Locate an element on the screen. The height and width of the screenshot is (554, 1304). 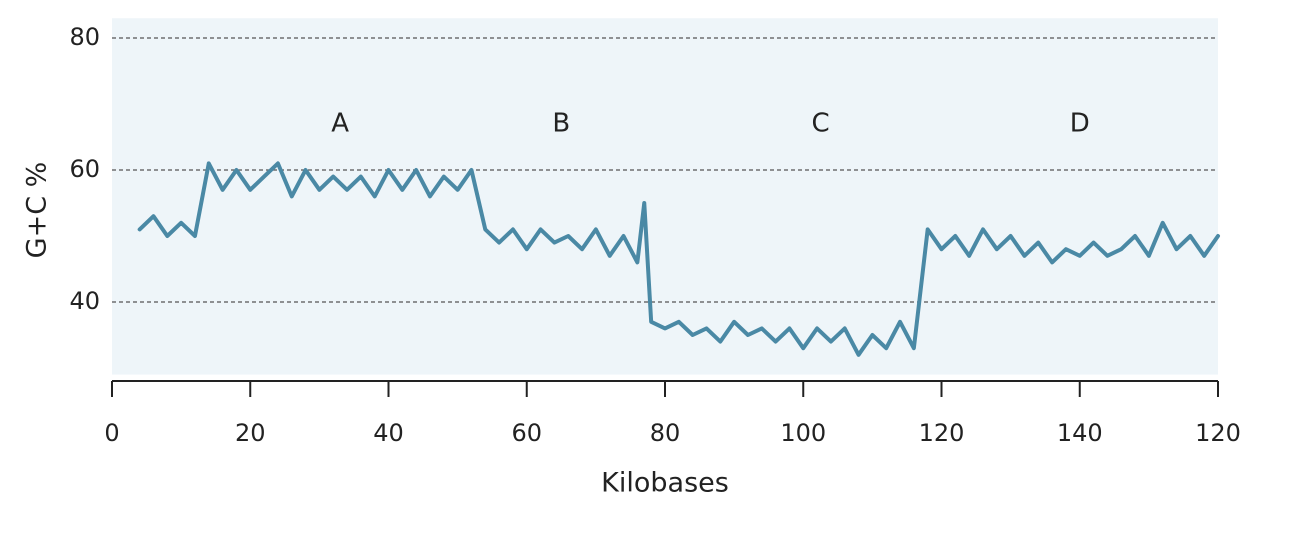
annotation: C is located at coordinates (820, 123).